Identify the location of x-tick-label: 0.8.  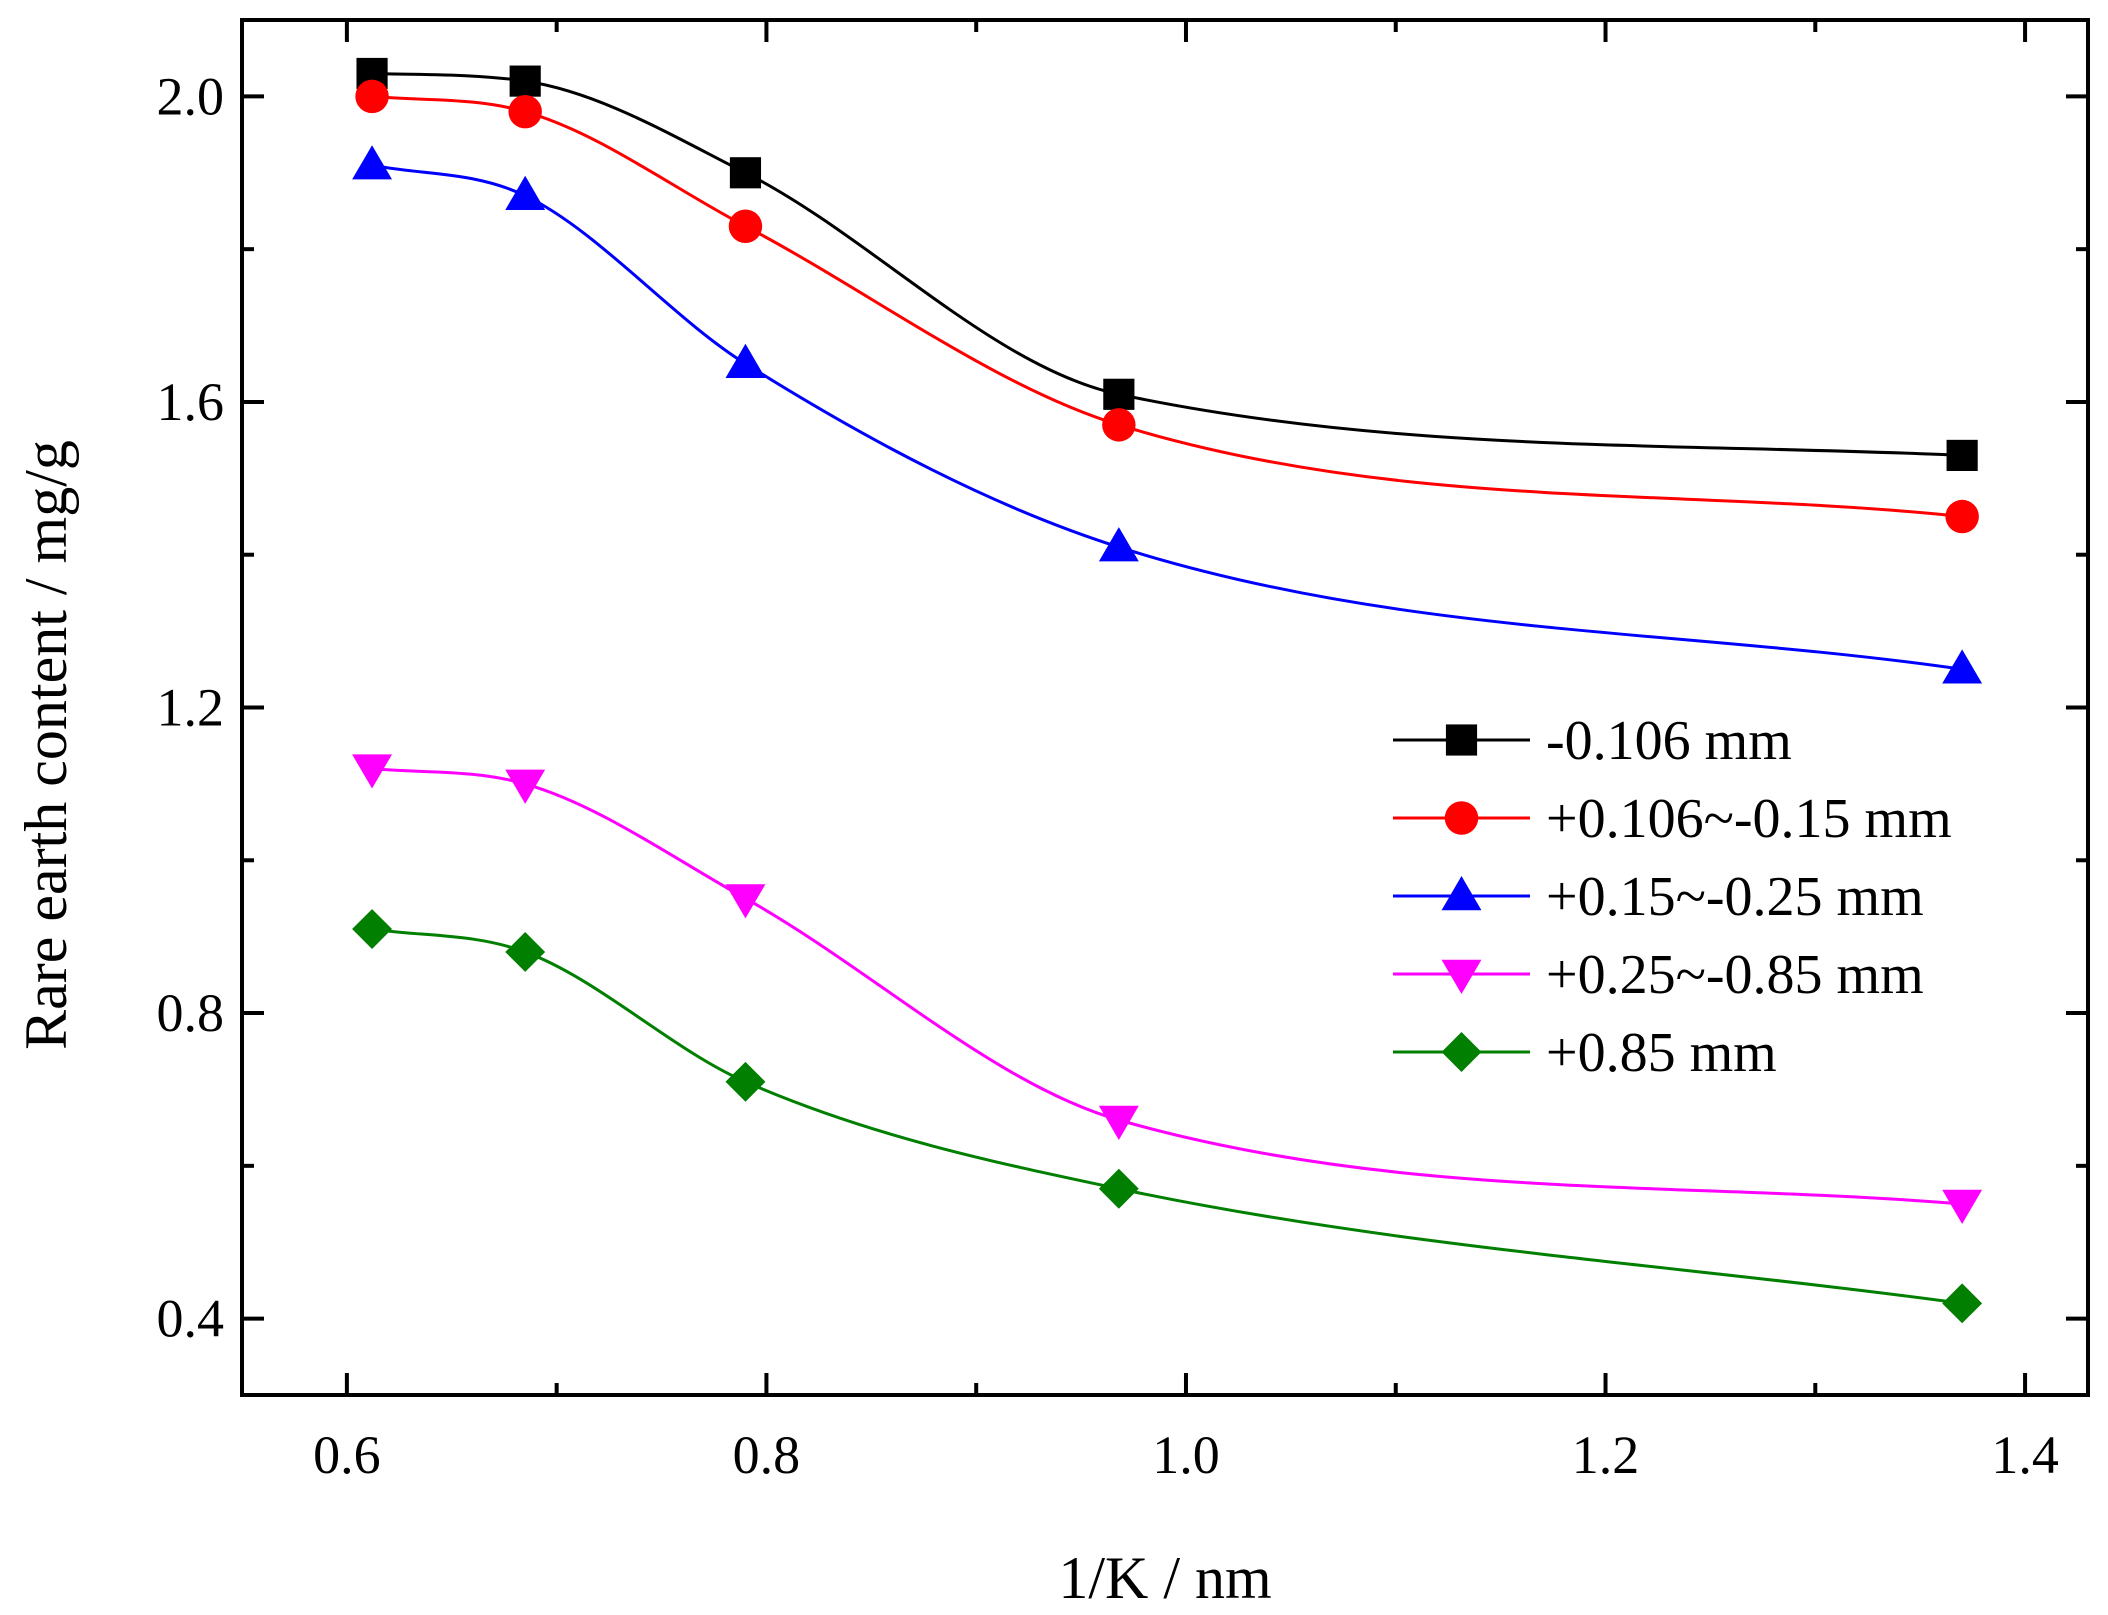
(767, 1455).